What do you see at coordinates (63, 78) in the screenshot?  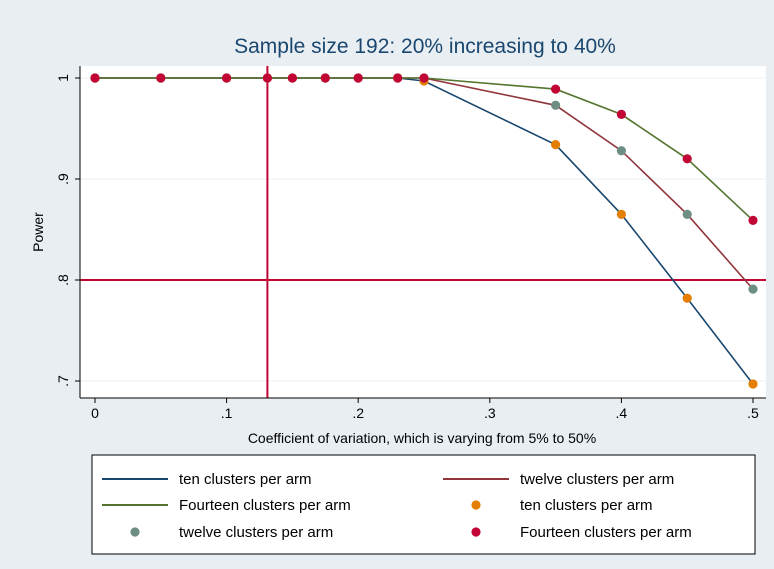 I see `y-tick-label: 1` at bounding box center [63, 78].